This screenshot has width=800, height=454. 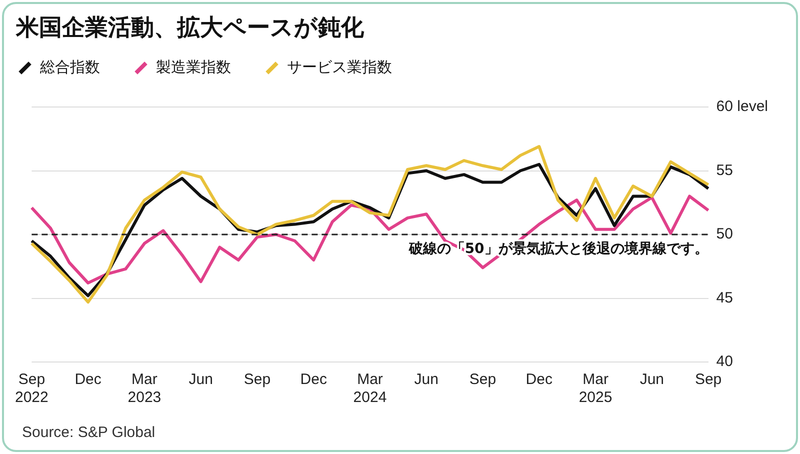 What do you see at coordinates (193, 67) in the screenshot?
I see `legend-label: 製造業指数` at bounding box center [193, 67].